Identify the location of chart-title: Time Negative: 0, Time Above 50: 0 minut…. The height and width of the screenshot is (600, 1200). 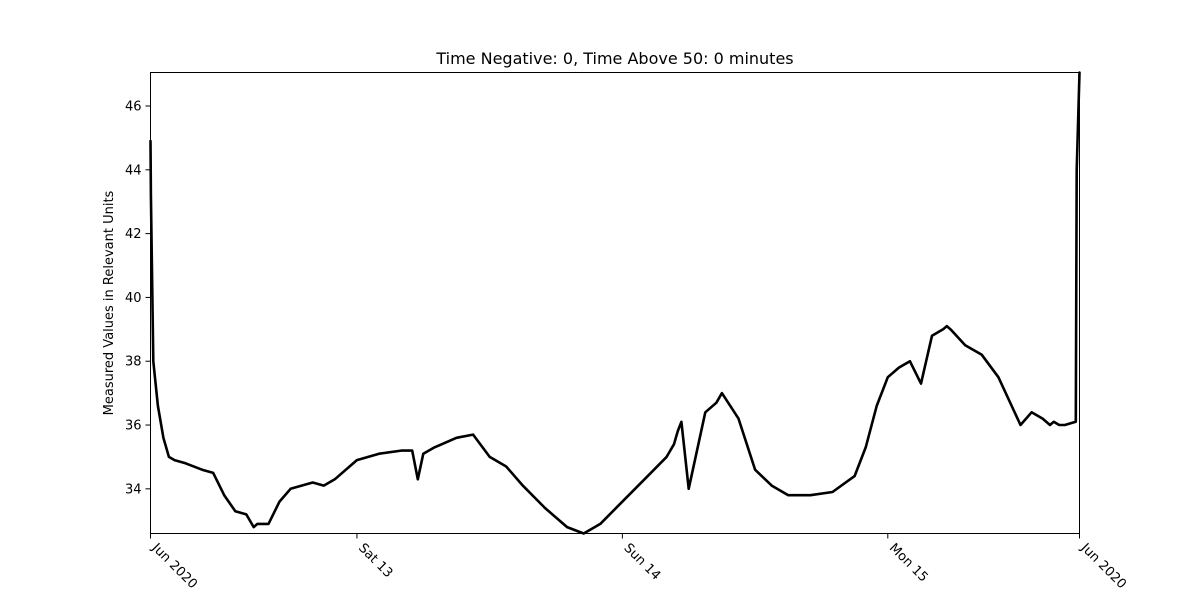
(614, 58).